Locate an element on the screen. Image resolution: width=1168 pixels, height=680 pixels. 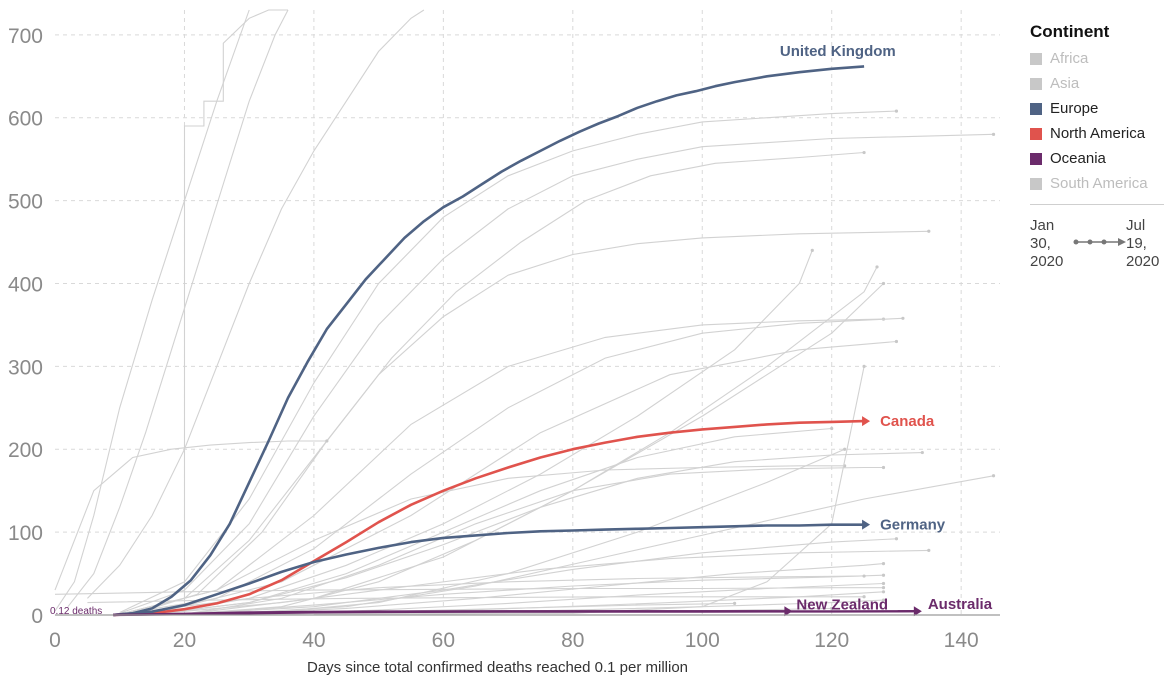
x-tick-label: 140 is located at coordinates (961, 640).